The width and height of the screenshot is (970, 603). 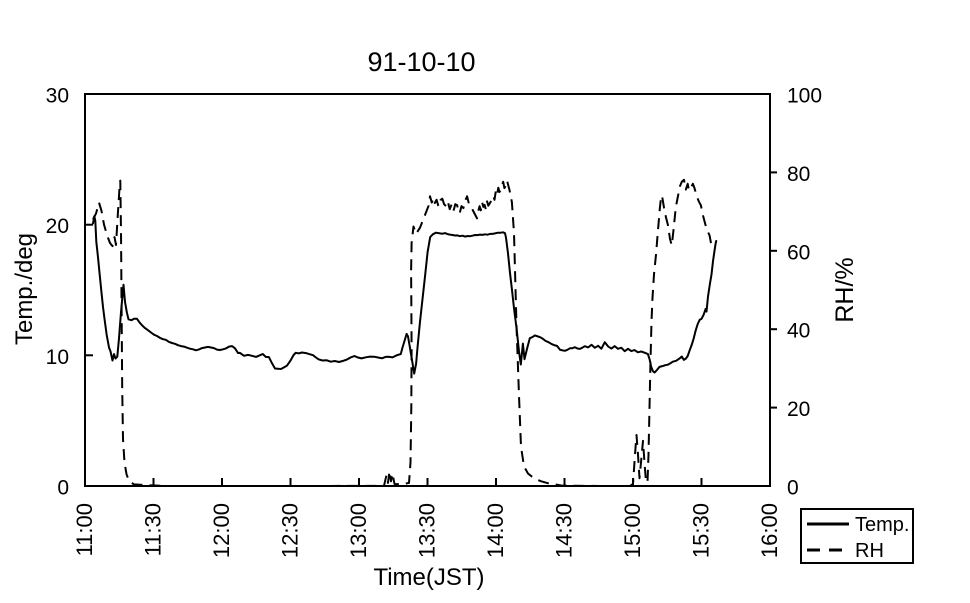 I want to click on svg-text: RH/%, so click(x=845, y=289).